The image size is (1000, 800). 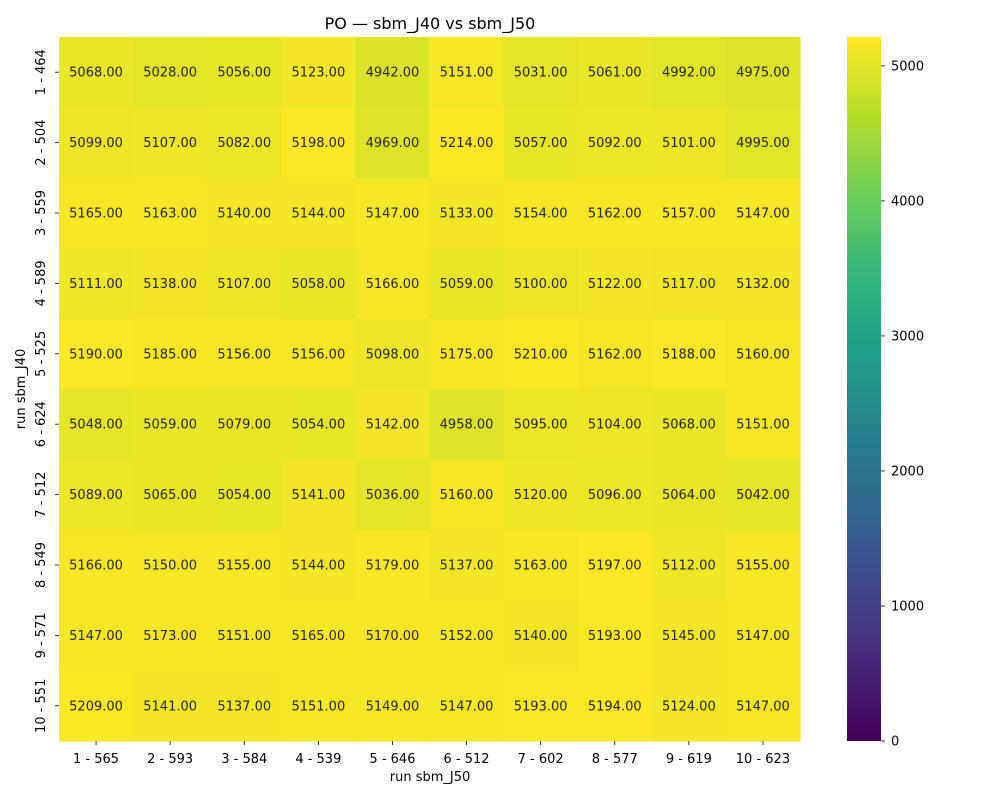 I want to click on cell-value-label: 5197.00, so click(x=615, y=566).